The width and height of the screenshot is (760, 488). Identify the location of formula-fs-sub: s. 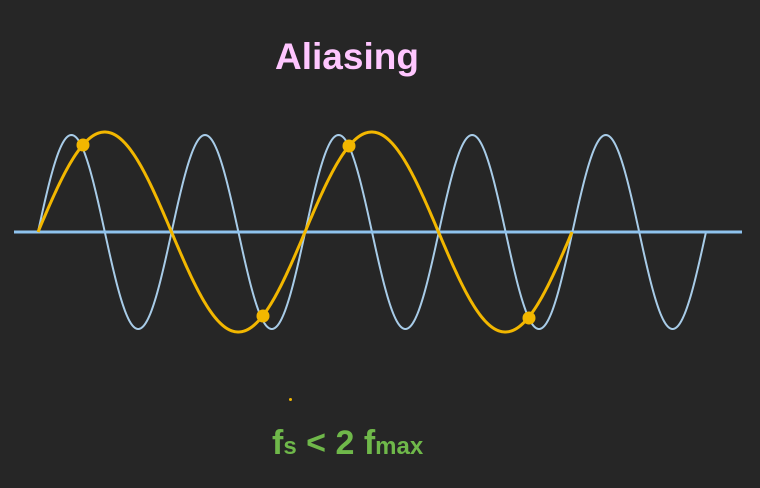
(290, 446).